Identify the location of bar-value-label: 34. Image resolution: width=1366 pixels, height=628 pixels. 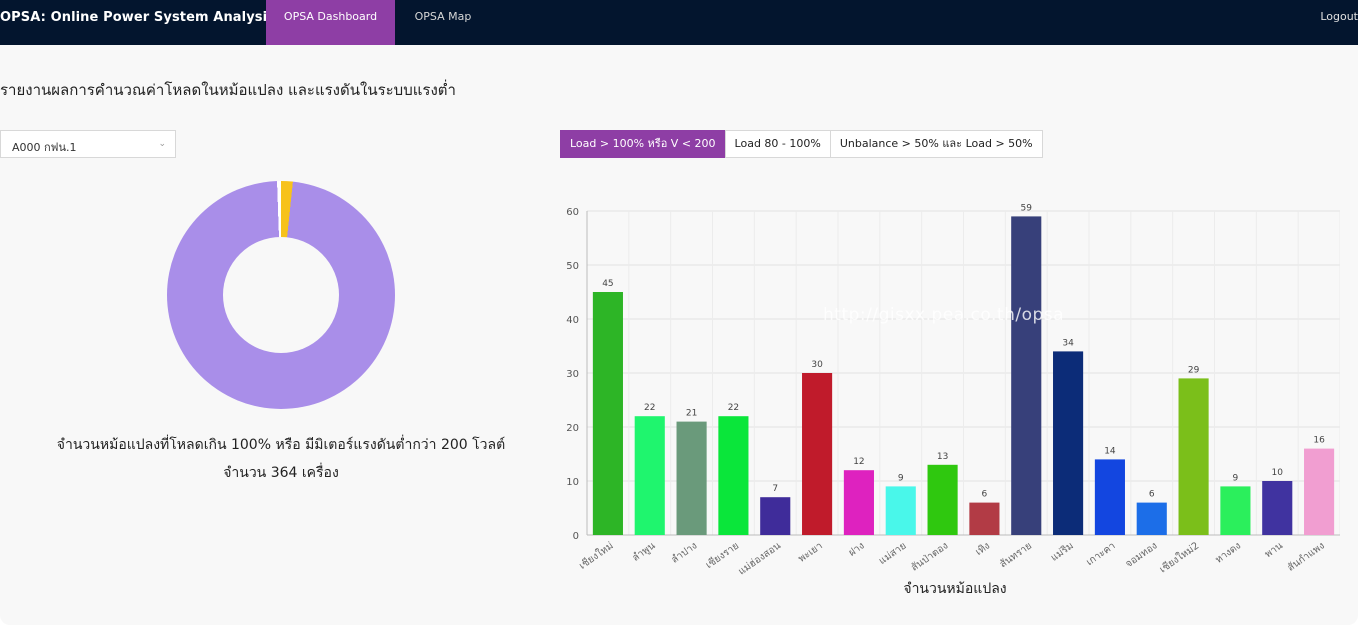
(1068, 343).